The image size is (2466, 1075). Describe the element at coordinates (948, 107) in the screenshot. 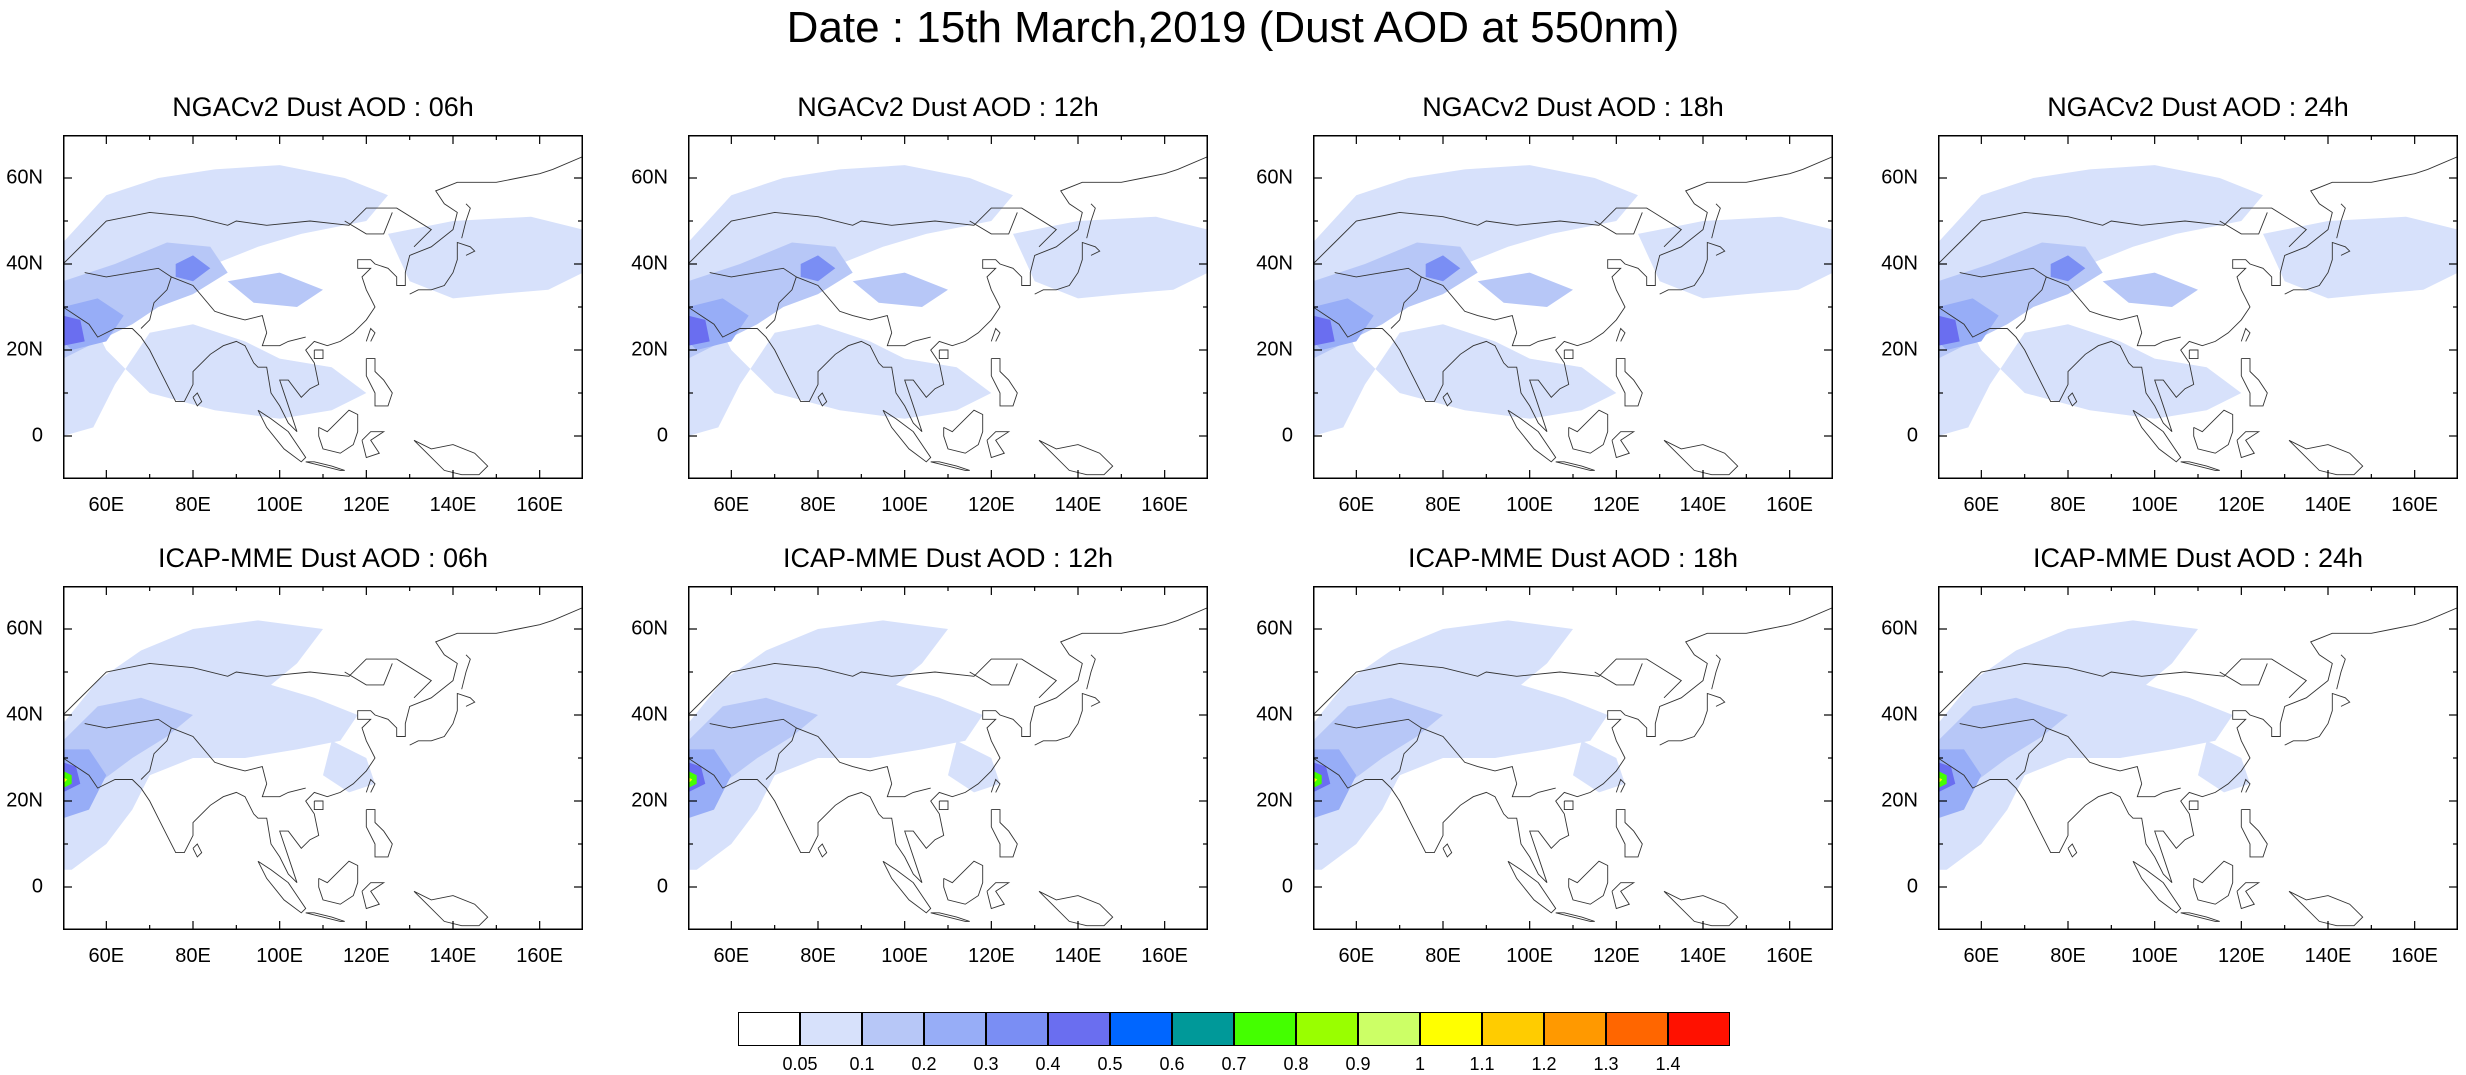

I see `panel-title: NGACv2 Dust AOD : 12h` at that location.